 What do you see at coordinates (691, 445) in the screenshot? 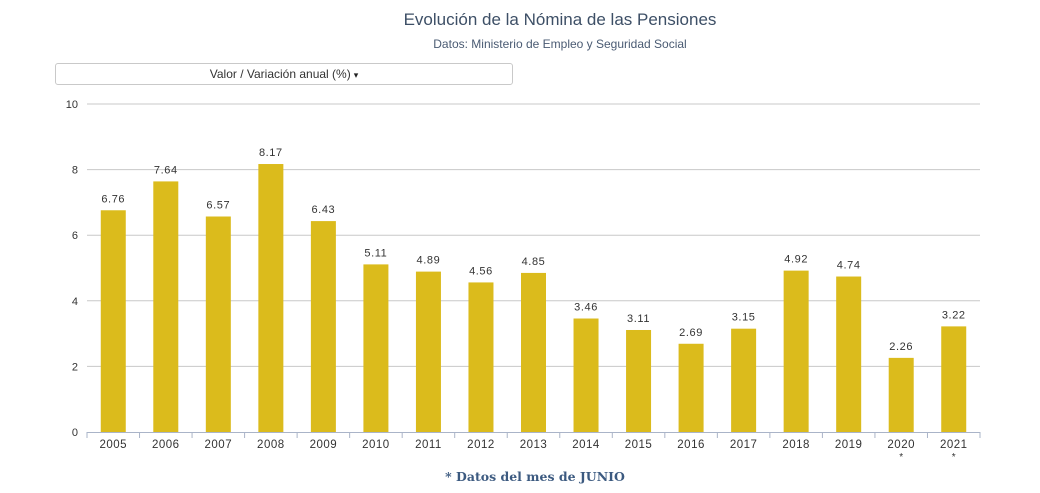
I see `x-tick-label: 2016` at bounding box center [691, 445].